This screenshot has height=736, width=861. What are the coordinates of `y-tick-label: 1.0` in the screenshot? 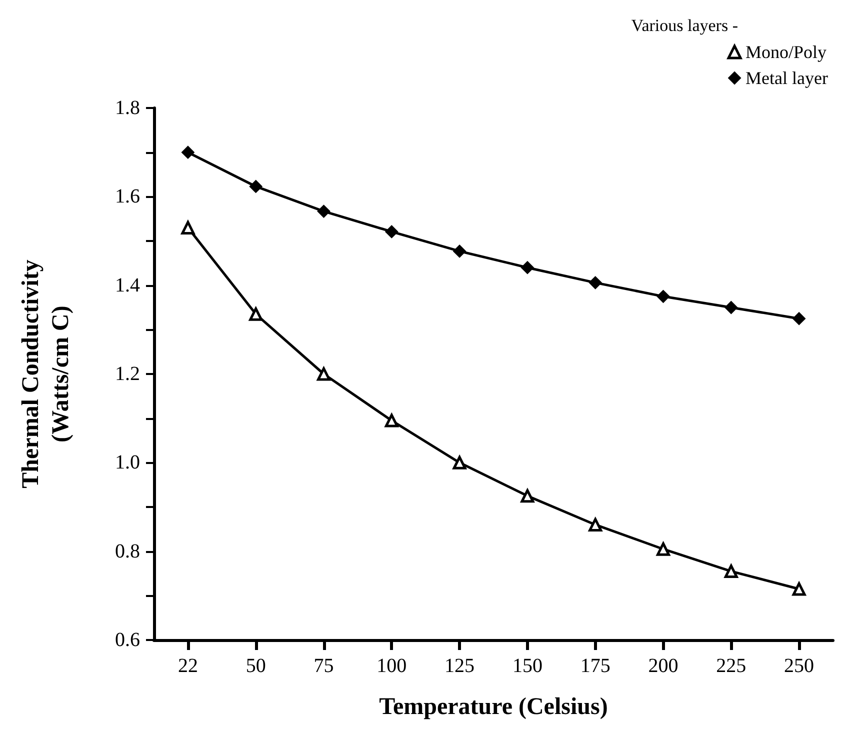 It's located at (127, 463).